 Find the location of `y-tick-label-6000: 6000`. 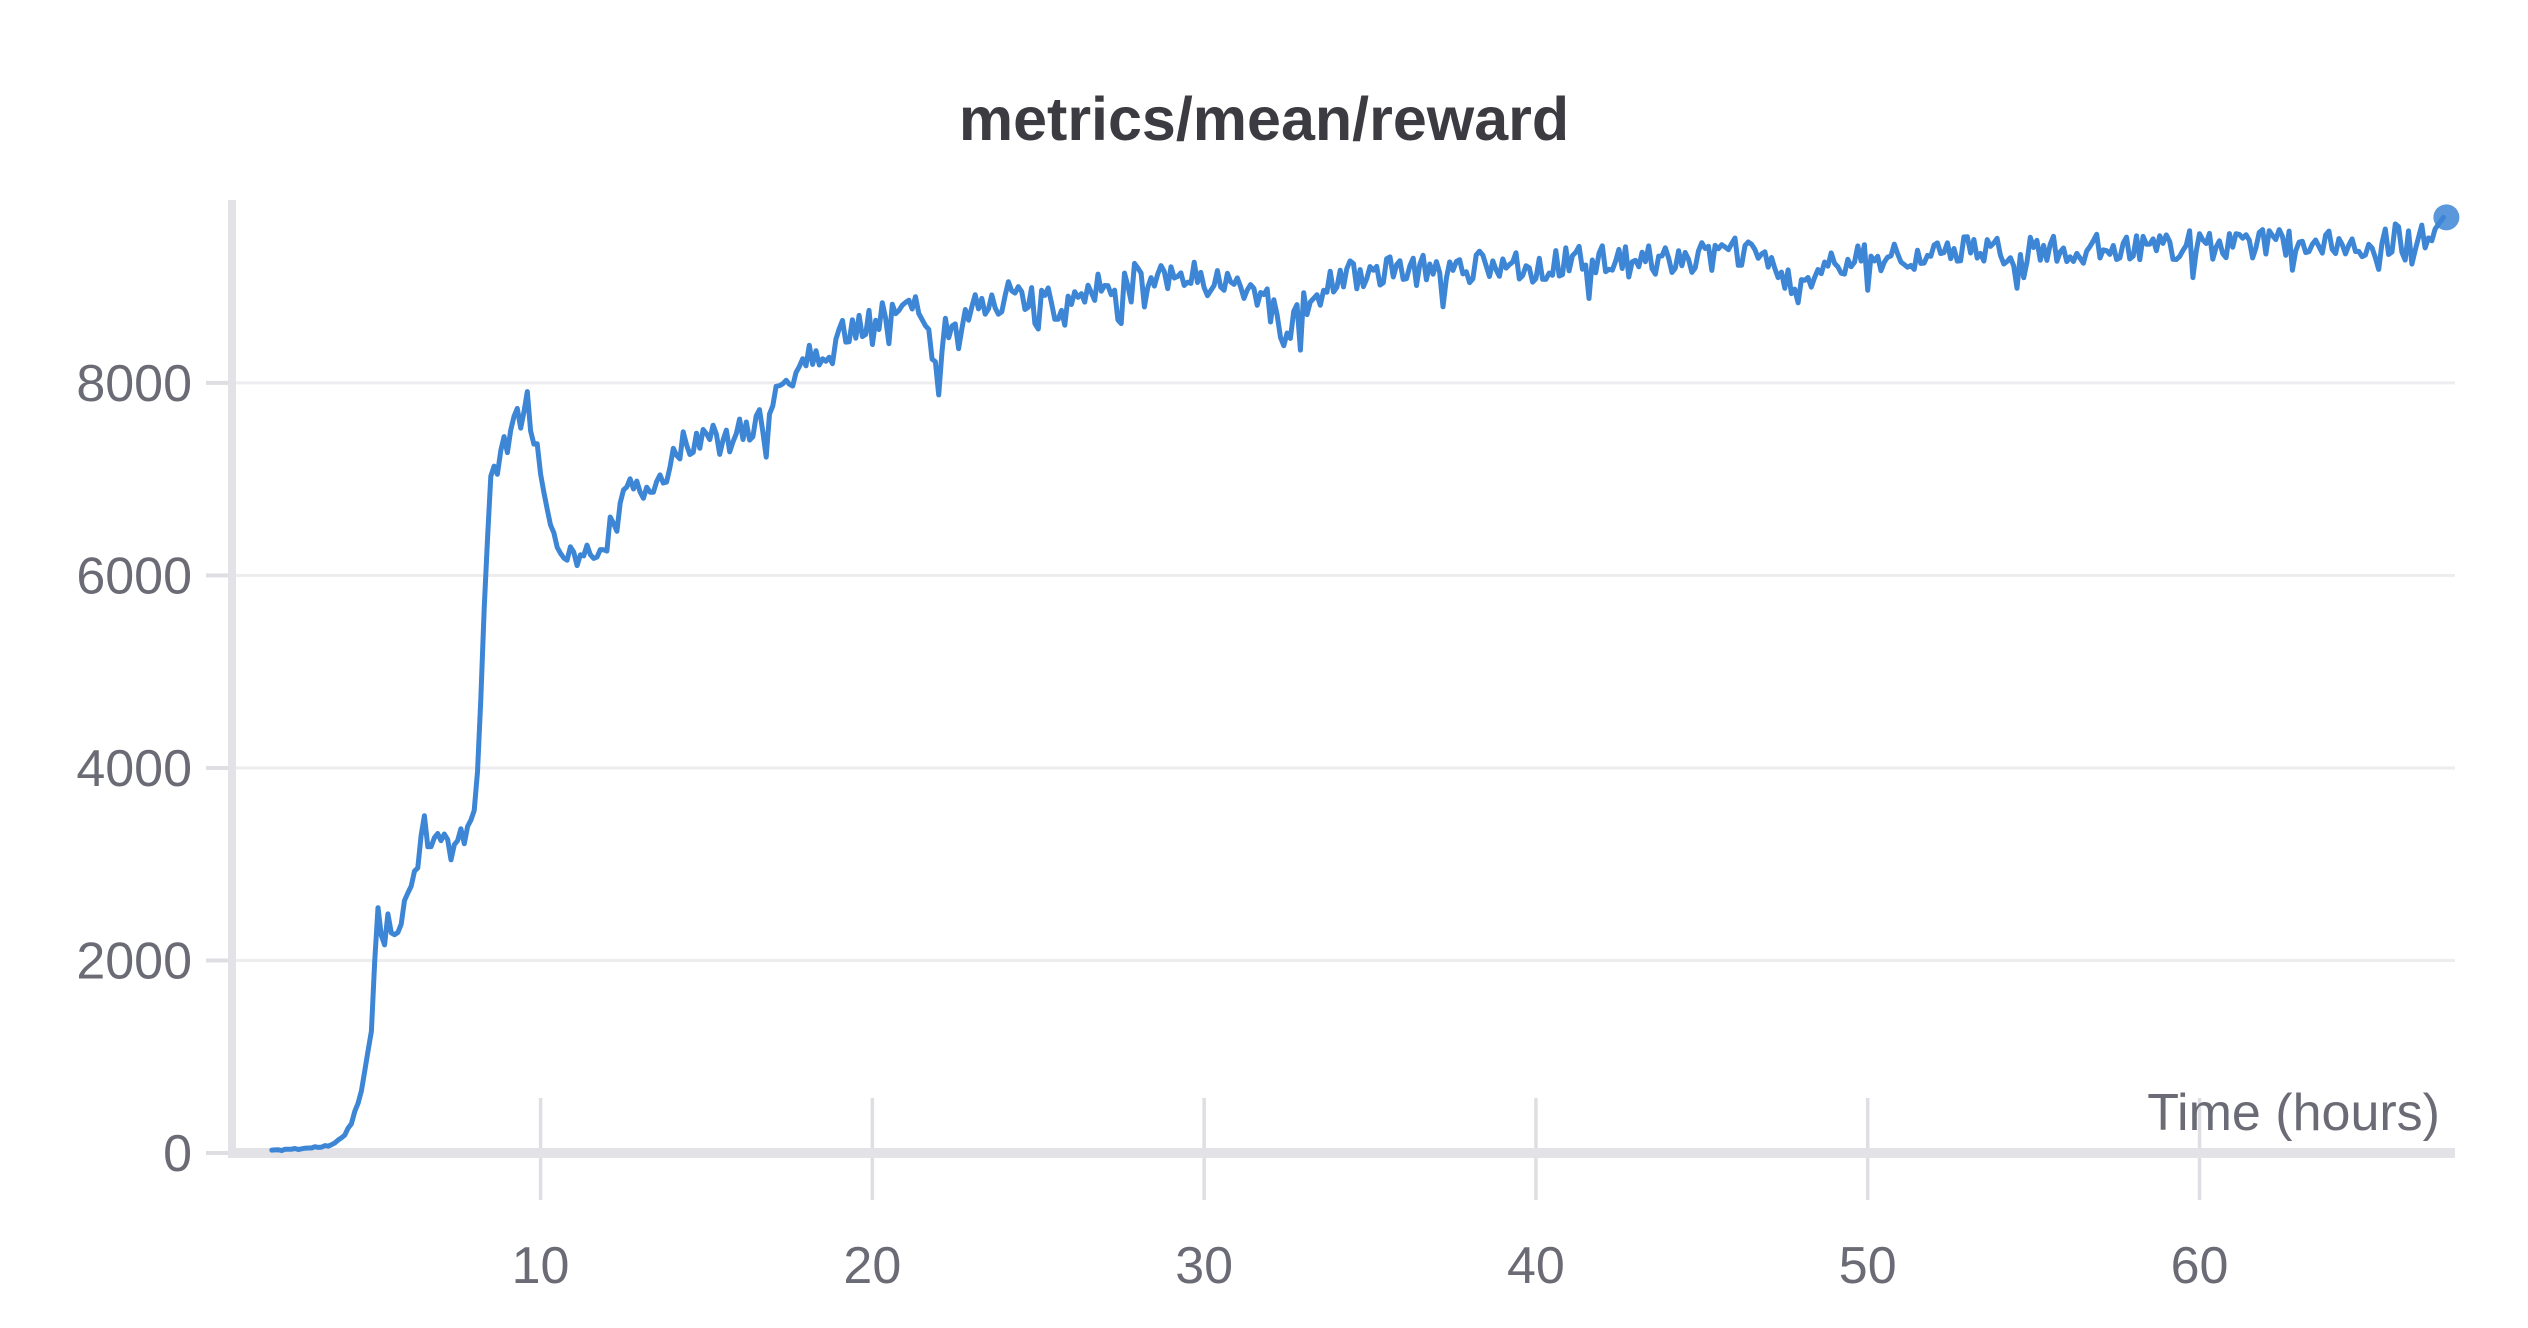

y-tick-label-6000: 6000 is located at coordinates (134, 576).